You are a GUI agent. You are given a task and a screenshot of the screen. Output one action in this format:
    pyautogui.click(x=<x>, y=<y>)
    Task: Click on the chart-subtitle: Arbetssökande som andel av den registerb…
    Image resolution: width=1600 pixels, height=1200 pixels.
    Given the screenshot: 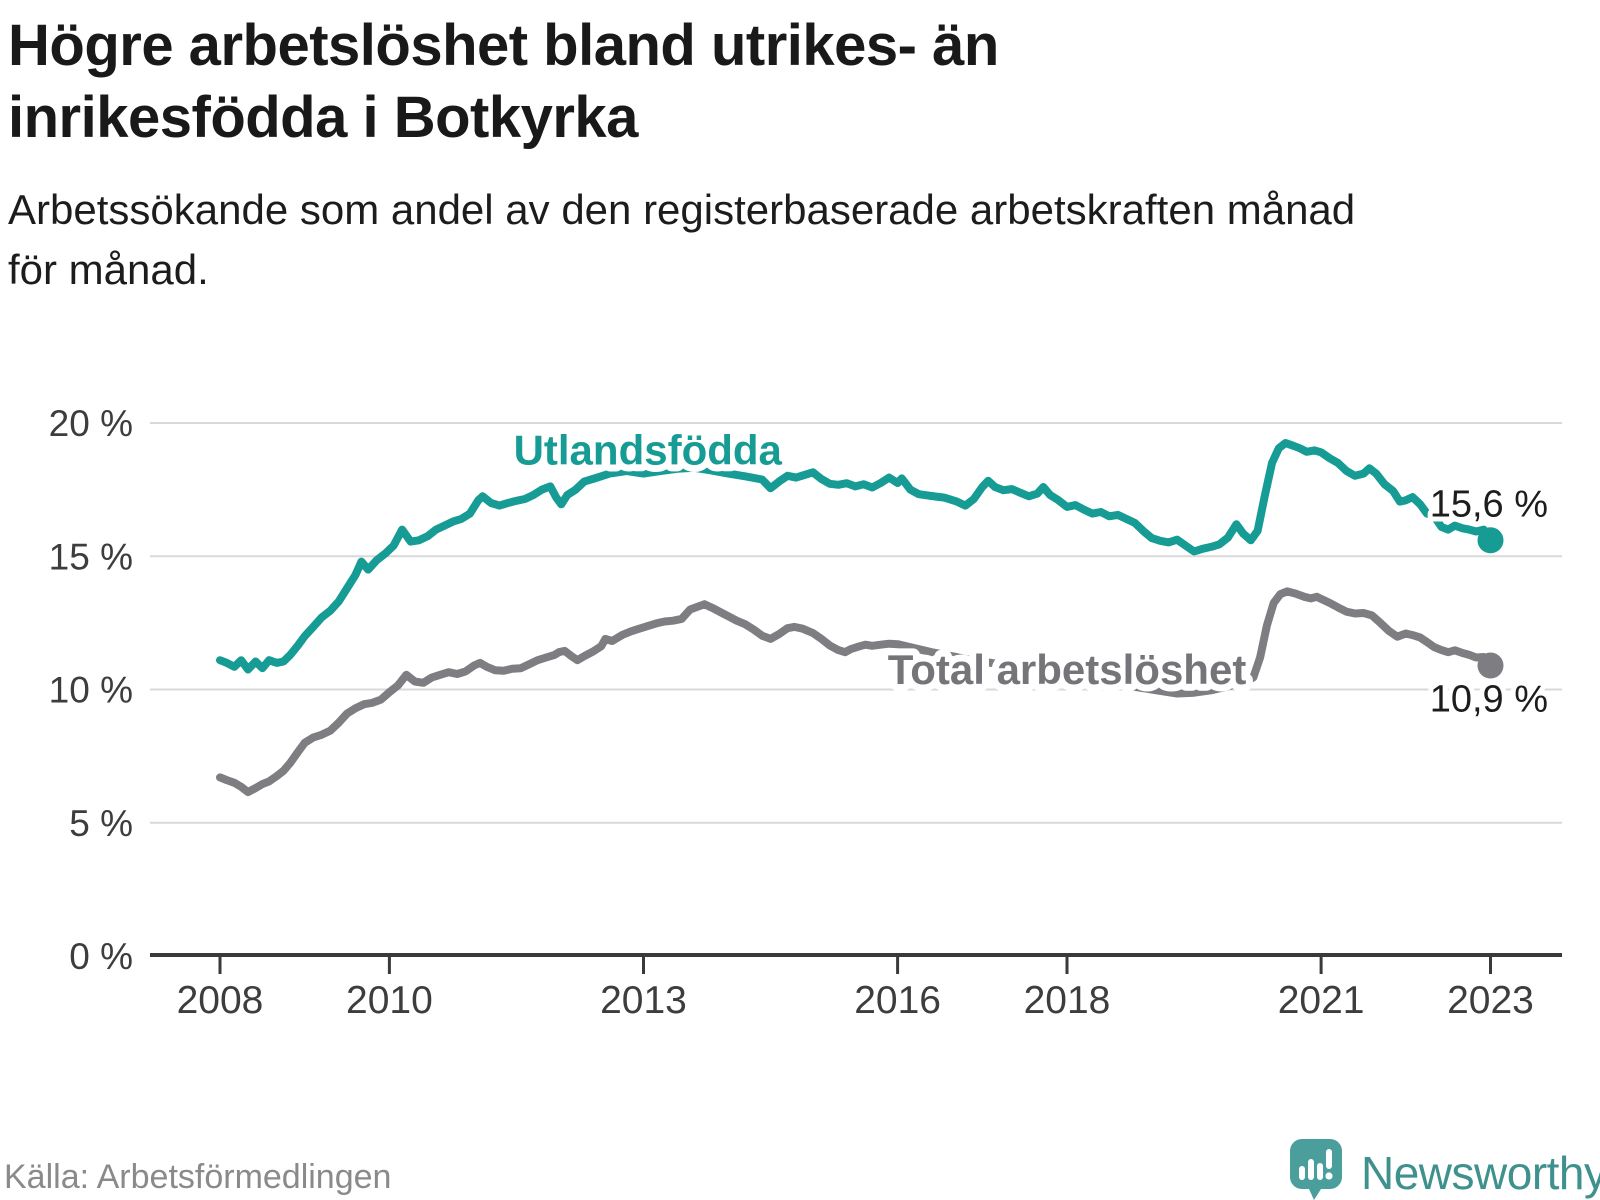 What is the action you would take?
    pyautogui.click(x=788, y=240)
    